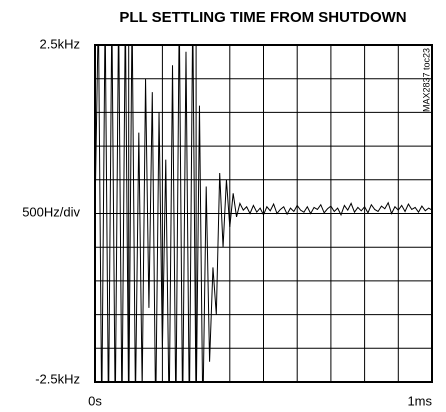 The image size is (446, 412). I want to click on y-tick-label: 2.5kHz, so click(60, 43).